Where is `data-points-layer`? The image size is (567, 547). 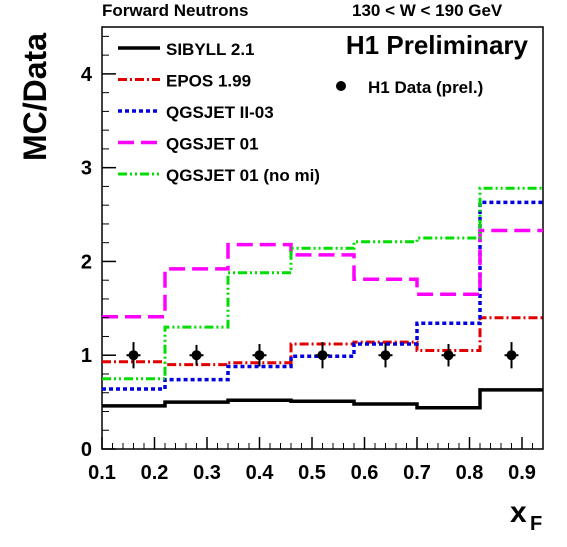
data-points-layer is located at coordinates (322, 355).